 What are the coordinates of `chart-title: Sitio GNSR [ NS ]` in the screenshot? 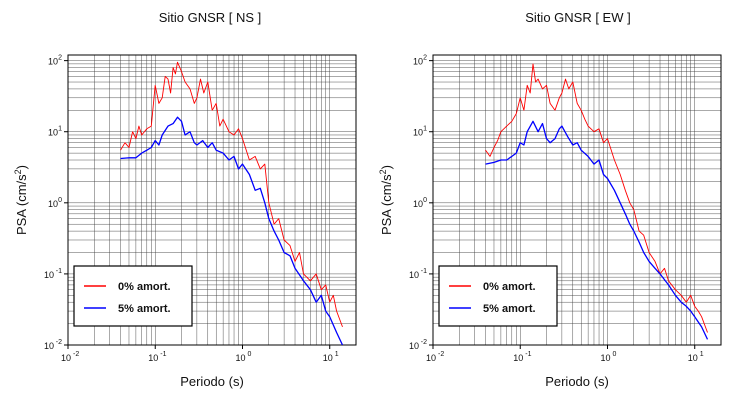 It's located at (210, 17).